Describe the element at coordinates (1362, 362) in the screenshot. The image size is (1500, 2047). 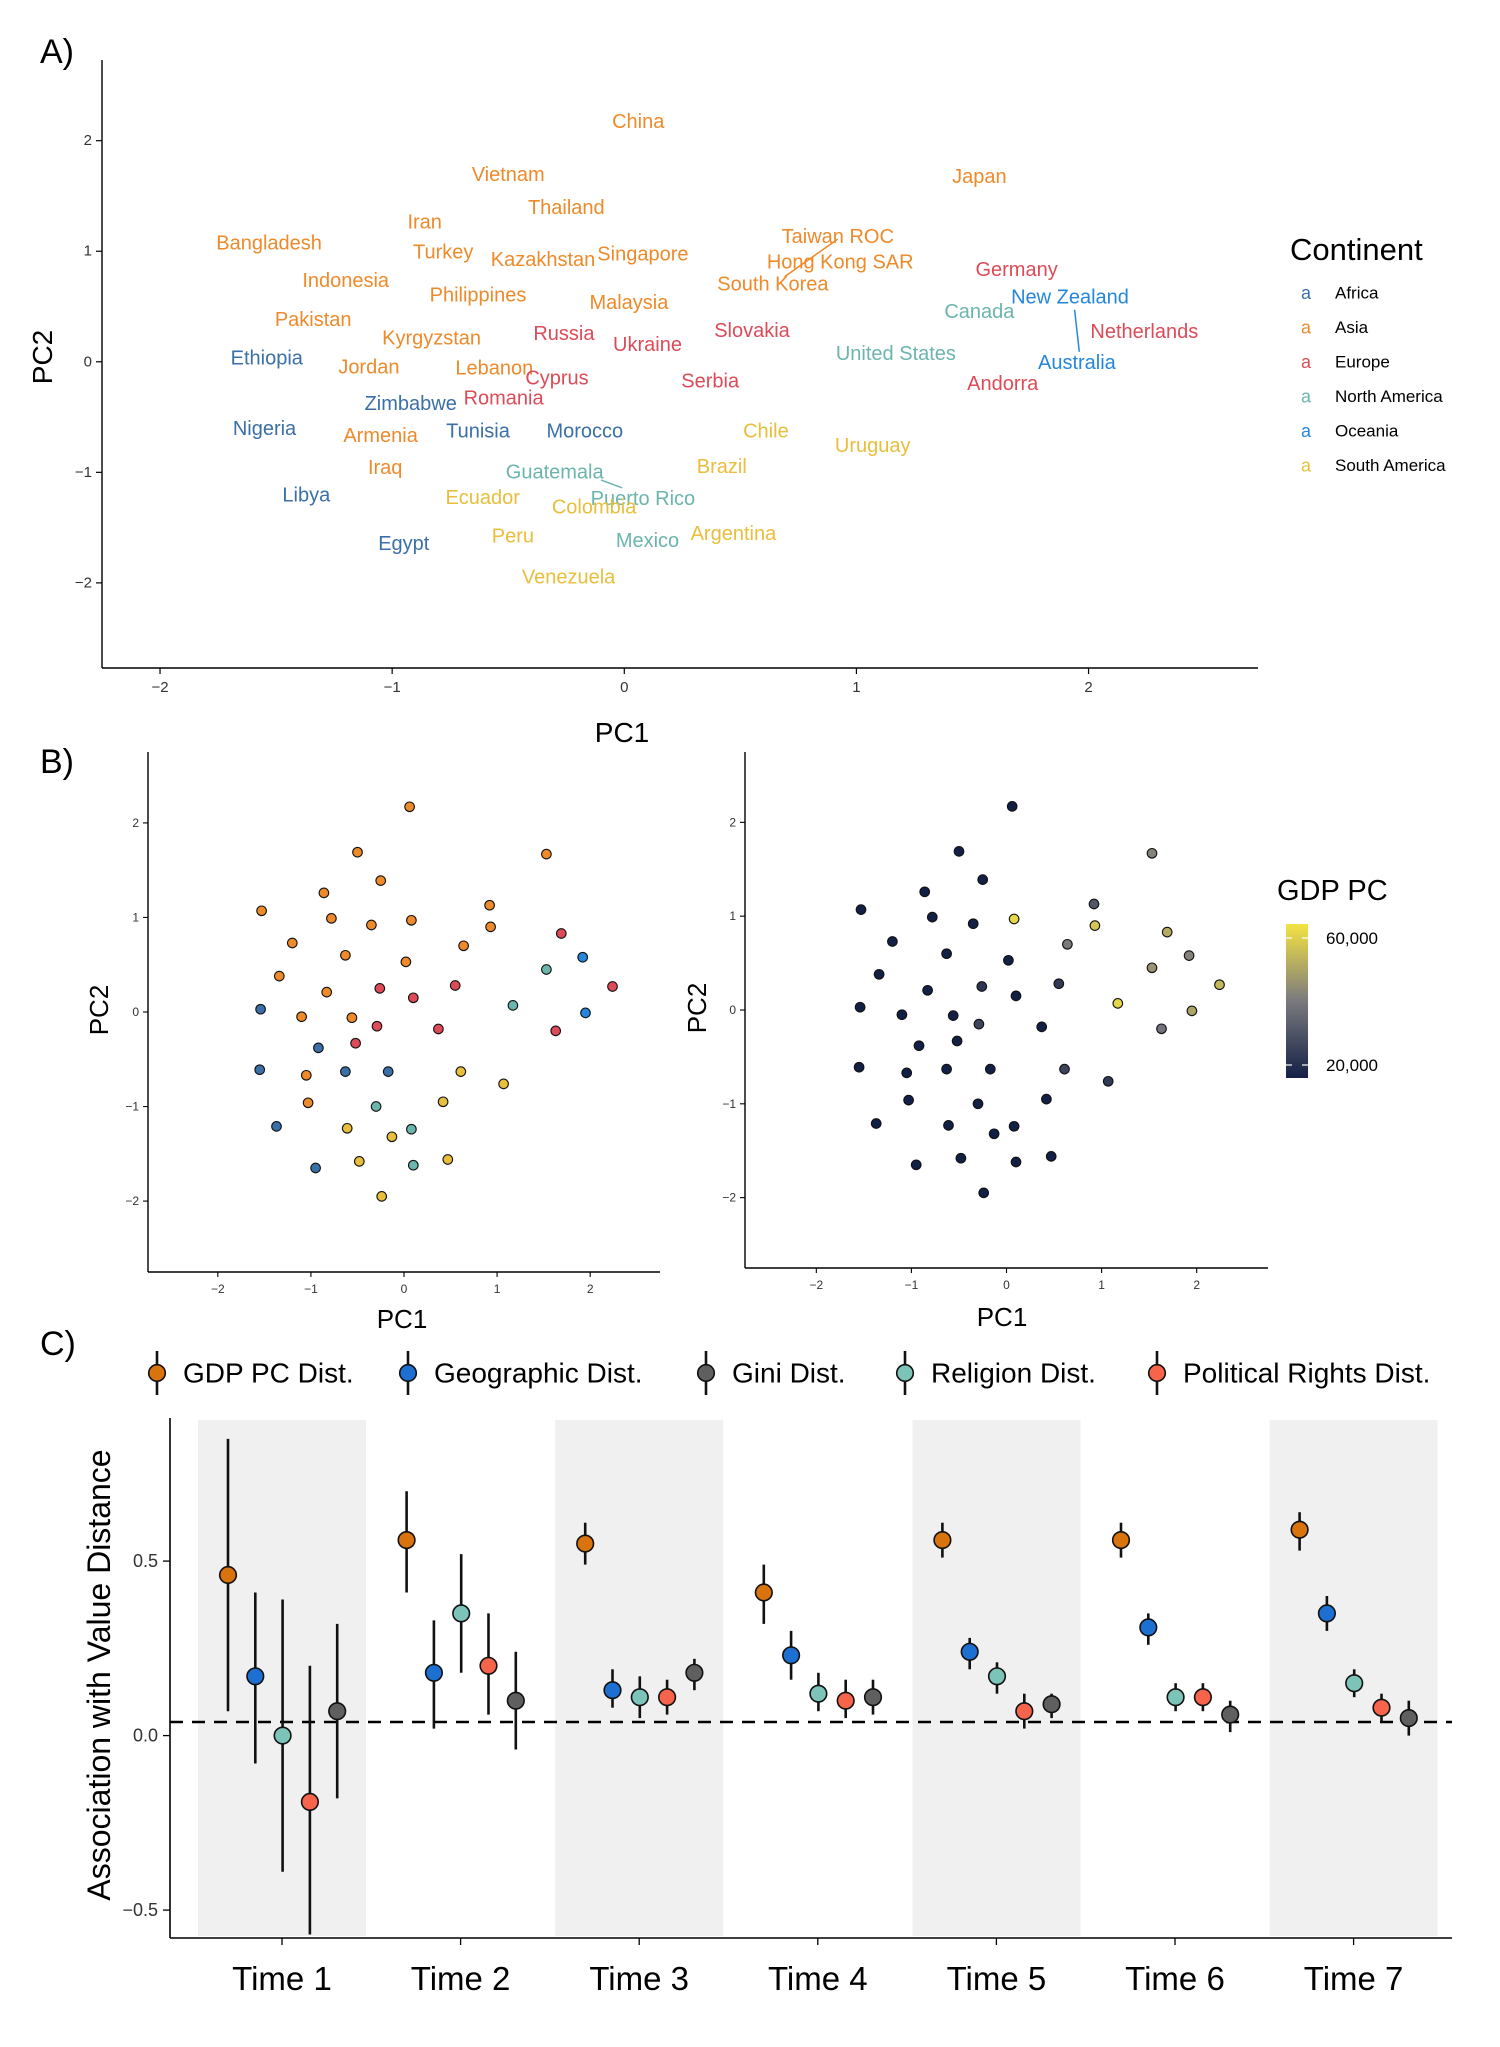
I see `legend-label-europe: Europe` at that location.